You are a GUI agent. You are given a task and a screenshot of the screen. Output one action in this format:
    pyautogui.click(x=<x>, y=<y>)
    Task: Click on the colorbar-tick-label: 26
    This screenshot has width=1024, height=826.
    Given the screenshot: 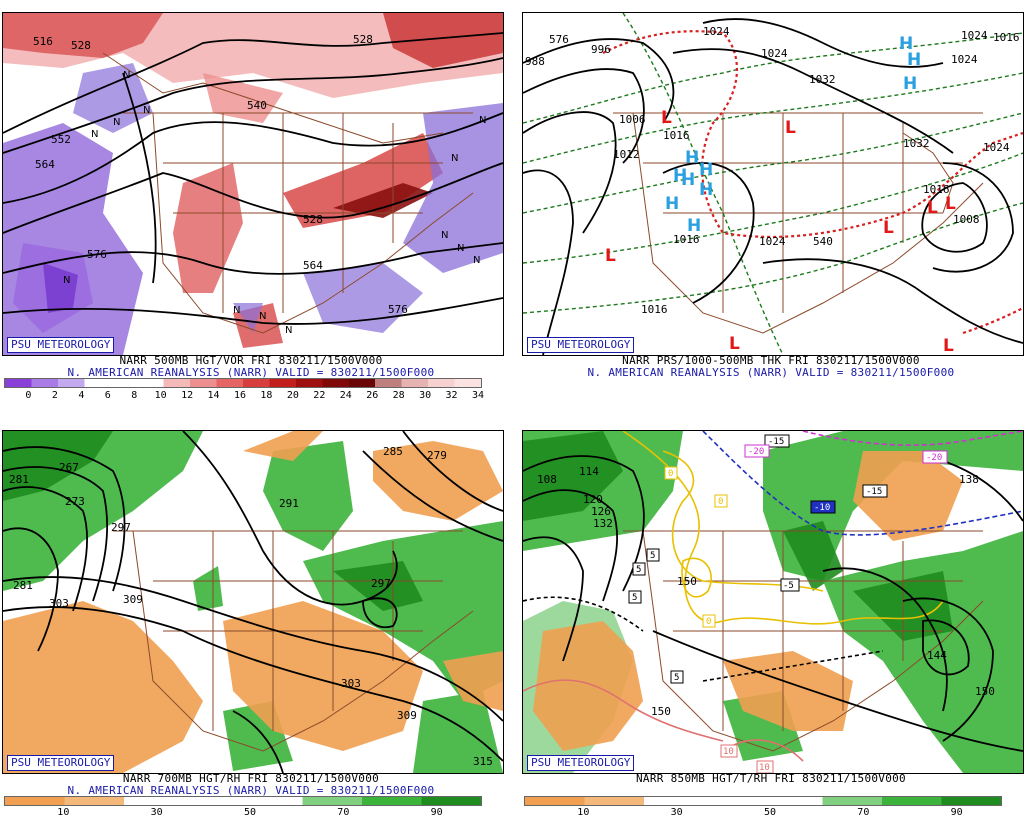 What is the action you would take?
    pyautogui.click(x=372, y=395)
    